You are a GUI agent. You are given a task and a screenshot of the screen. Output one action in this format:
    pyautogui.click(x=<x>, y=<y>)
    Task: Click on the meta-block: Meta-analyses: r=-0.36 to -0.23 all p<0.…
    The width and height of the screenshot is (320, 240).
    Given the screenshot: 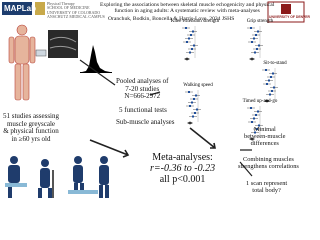 What is the action you would take?
    pyautogui.click(x=182, y=168)
    